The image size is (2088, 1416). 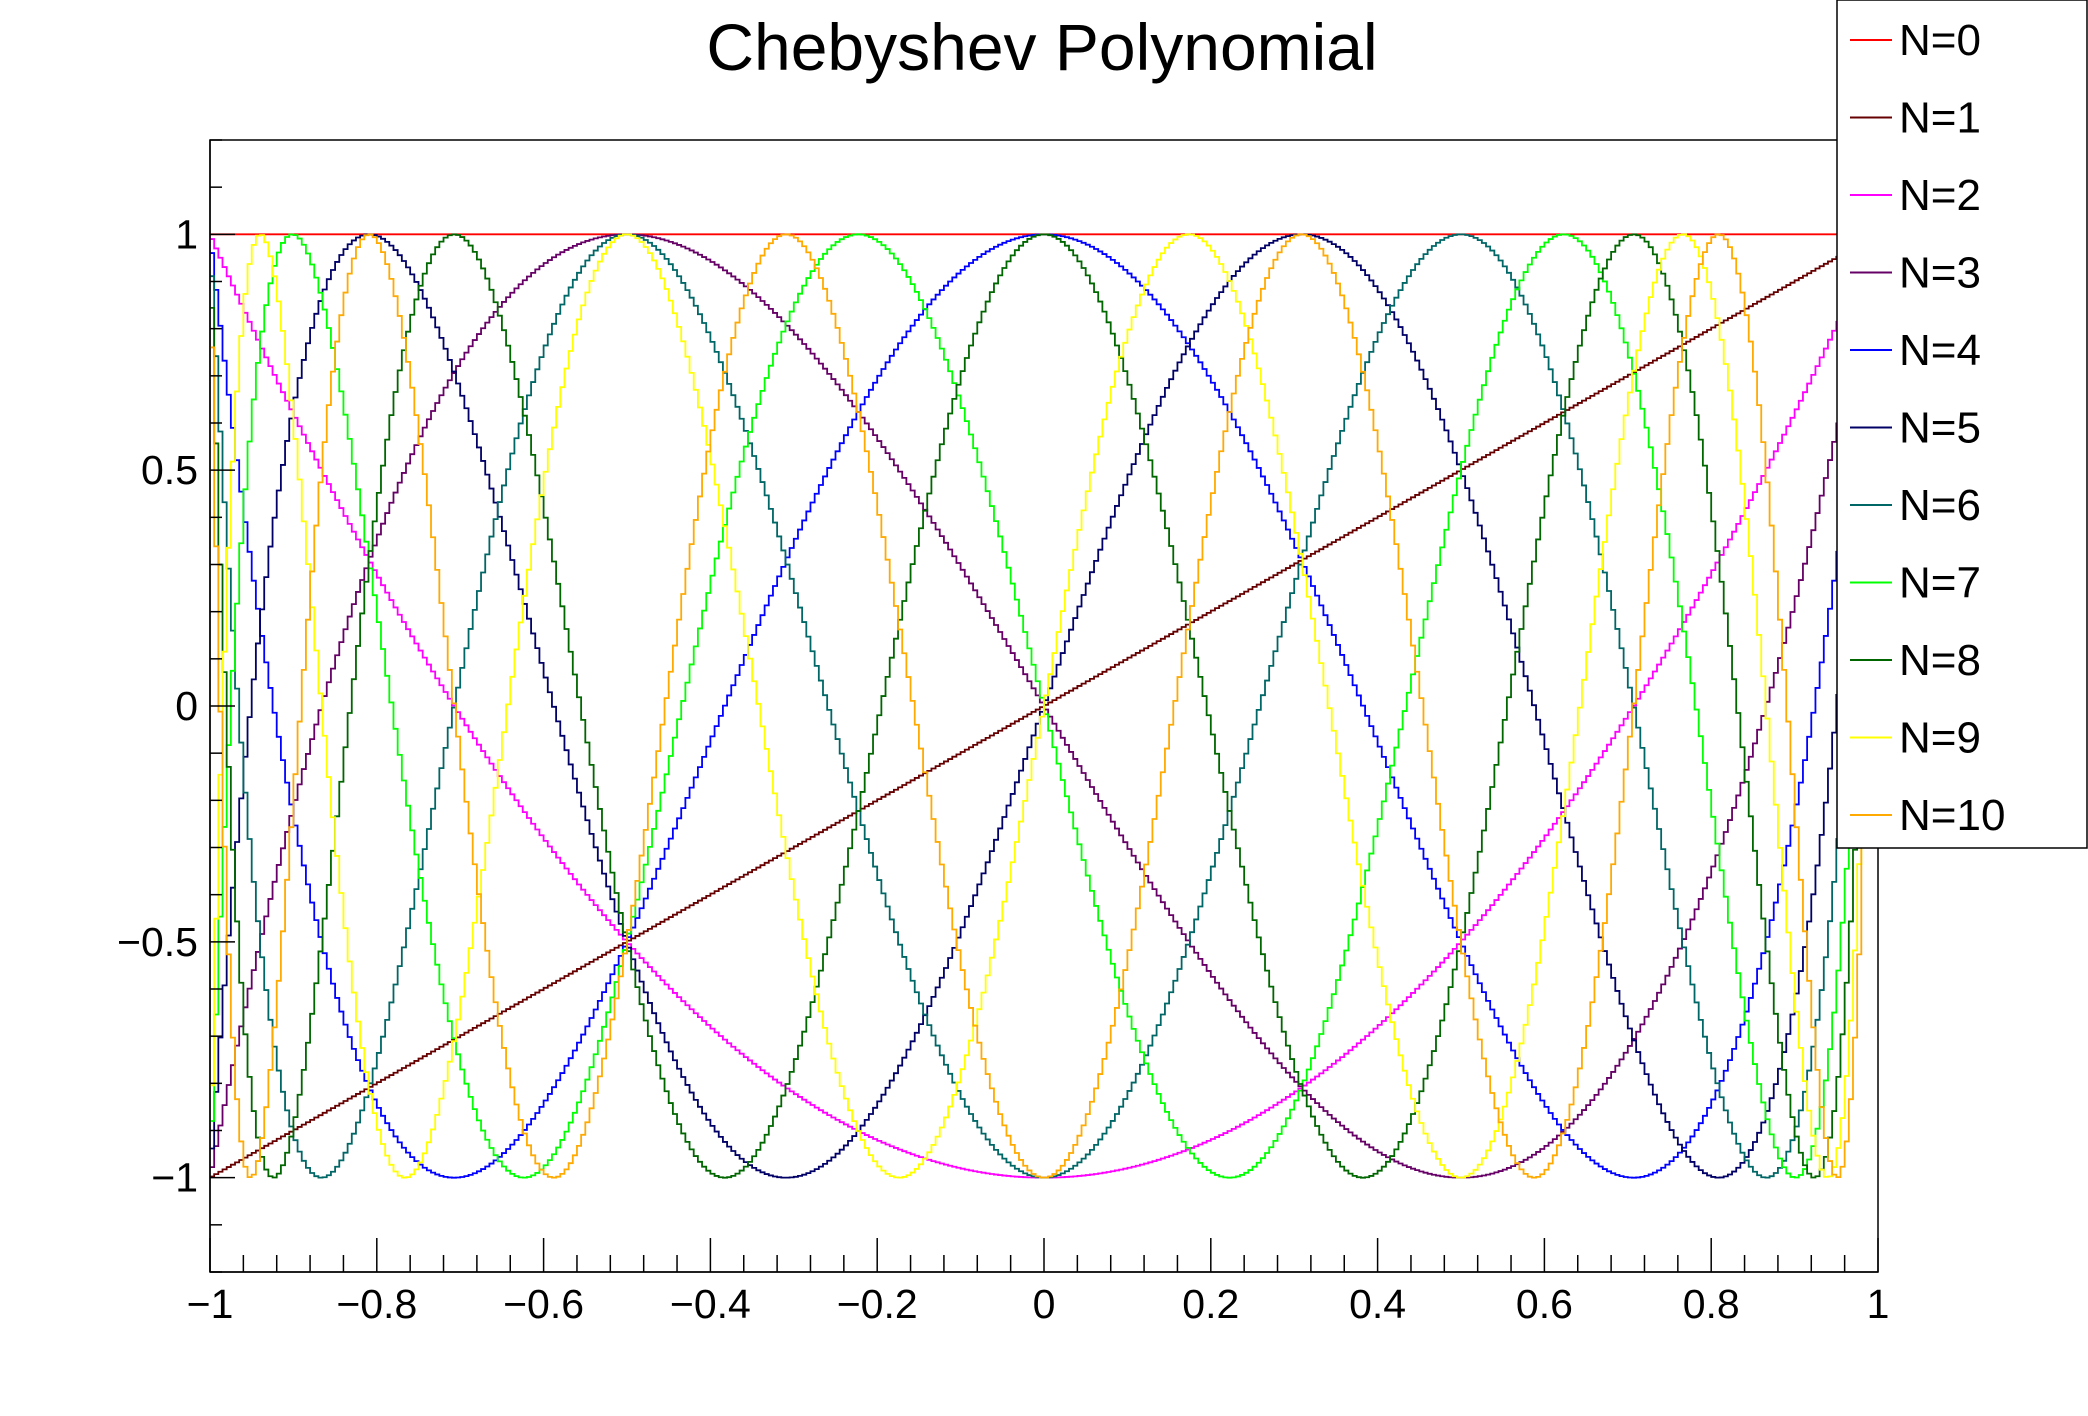 I want to click on x-tick-label: −0.6, so click(x=543, y=1304).